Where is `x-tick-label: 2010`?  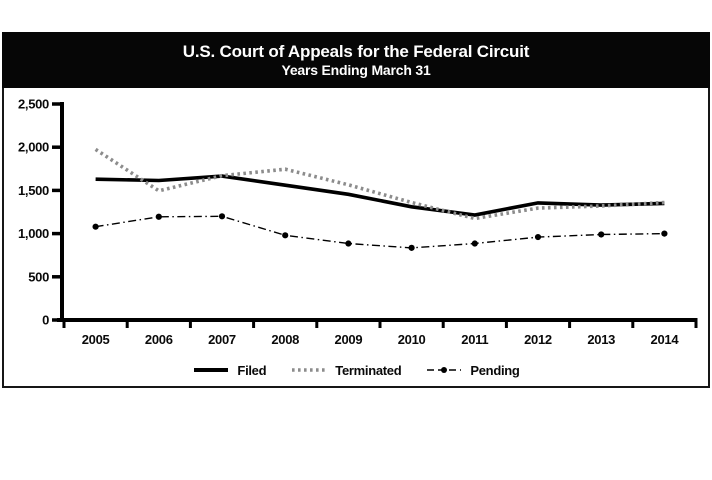
x-tick-label: 2010 is located at coordinates (412, 339).